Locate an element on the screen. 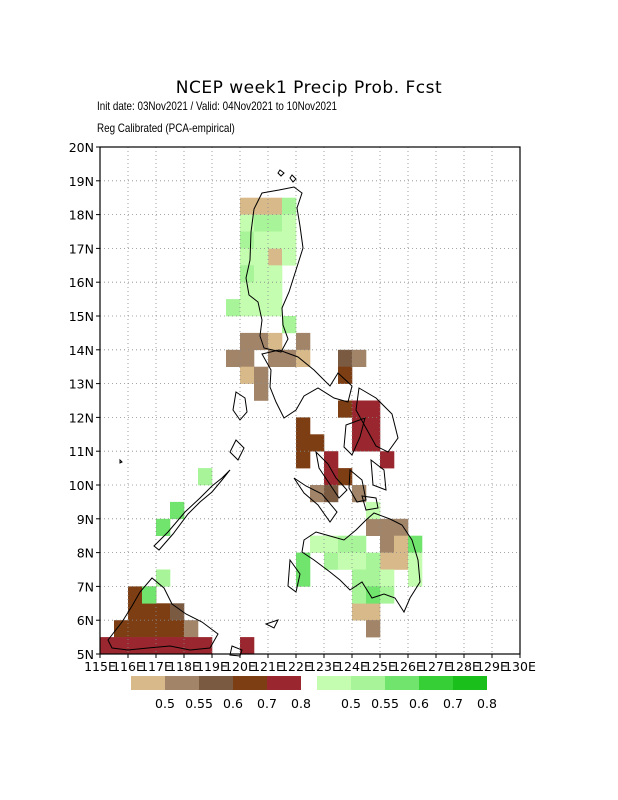 Image resolution: width=618 pixels, height=800 pixels. dry-legend-label: 0.5 is located at coordinates (165, 703).